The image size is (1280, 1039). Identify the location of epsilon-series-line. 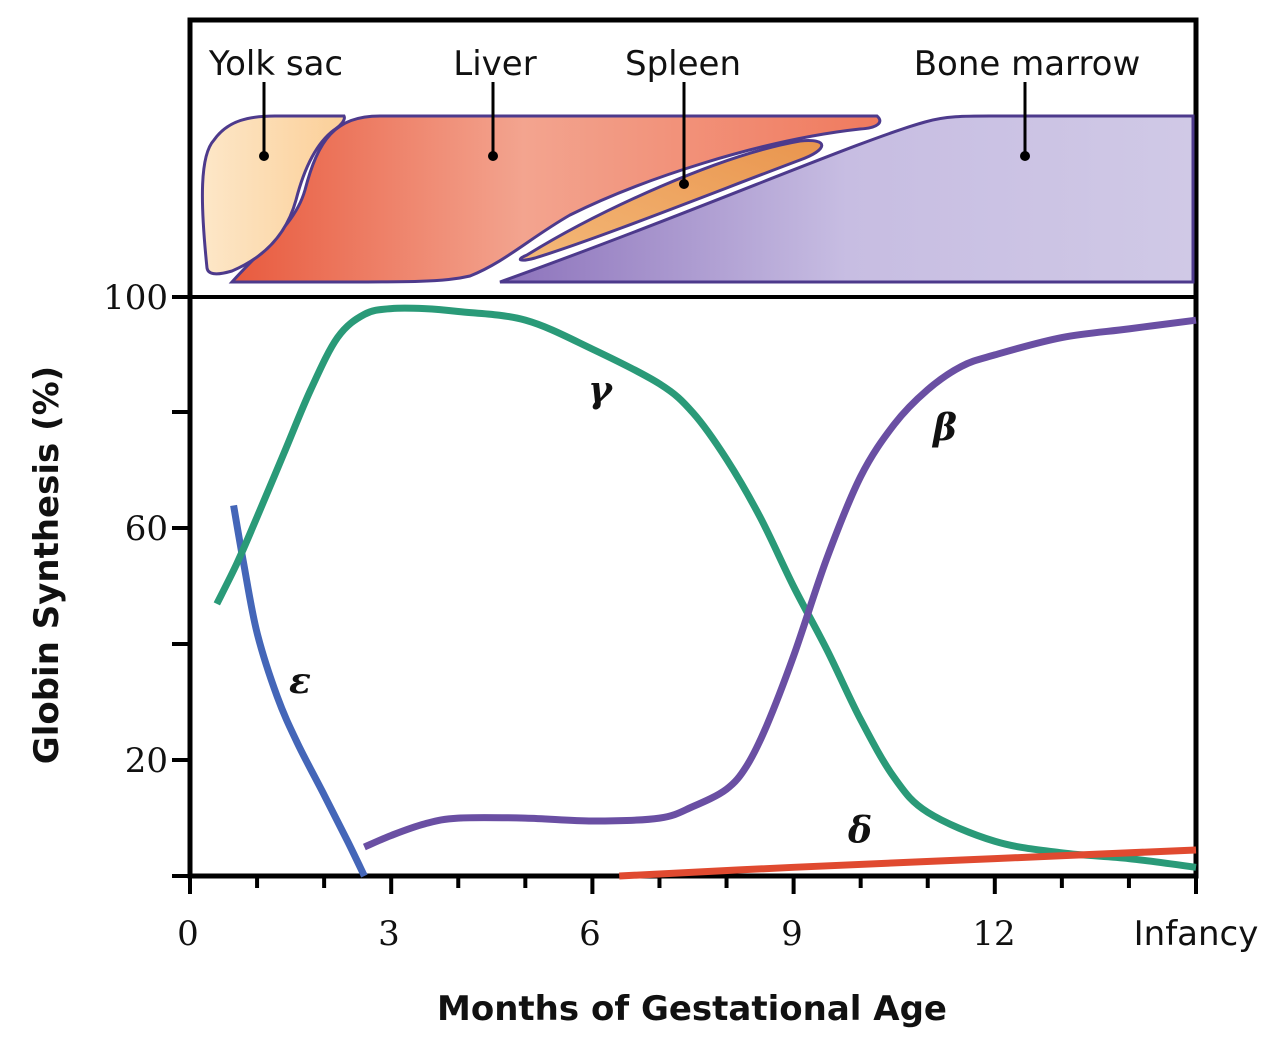
(299, 691).